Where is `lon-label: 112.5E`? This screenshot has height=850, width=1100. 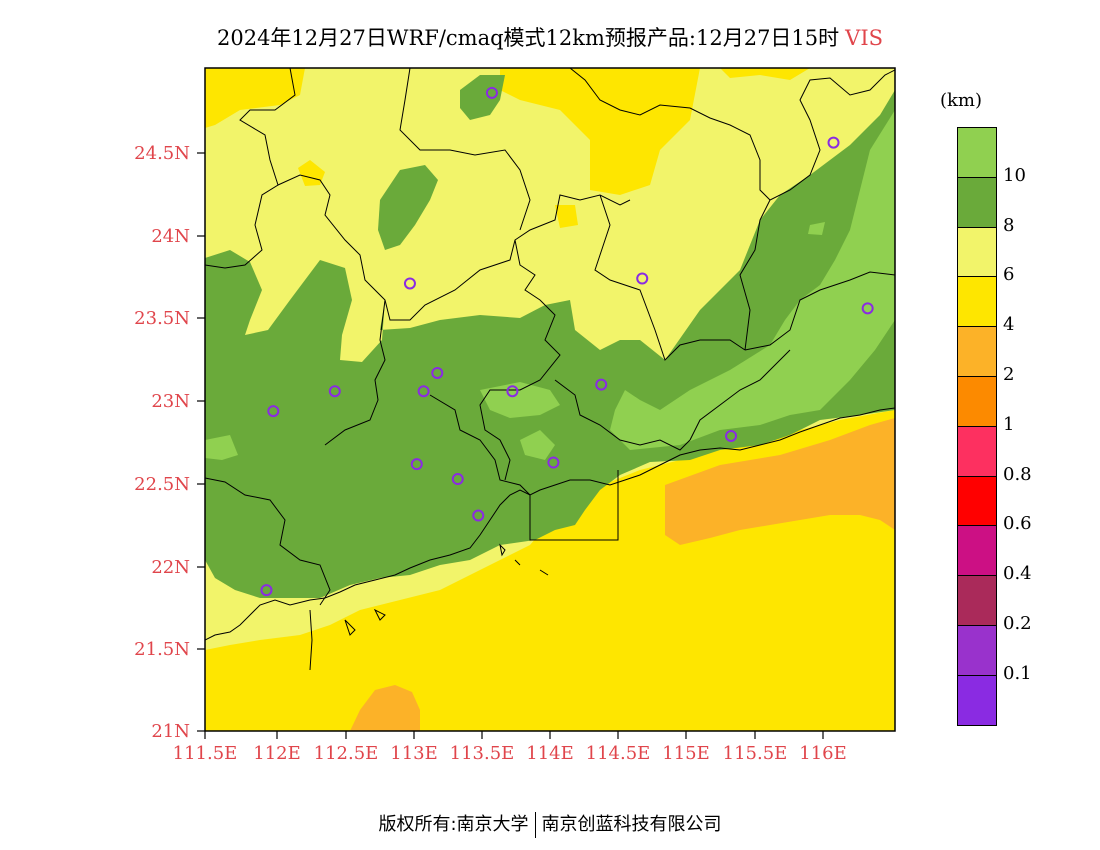
lon-label: 112.5E is located at coordinates (346, 753).